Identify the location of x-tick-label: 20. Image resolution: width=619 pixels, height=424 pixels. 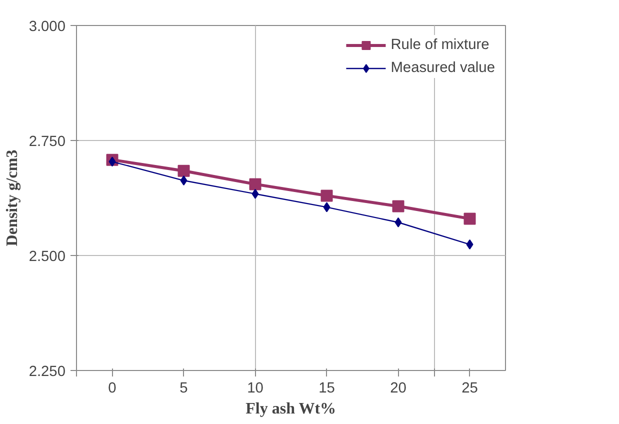
(398, 388).